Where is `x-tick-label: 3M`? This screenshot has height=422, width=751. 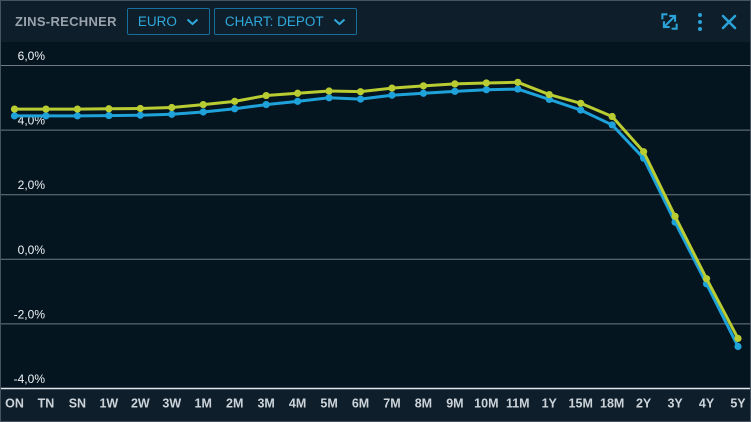 x-tick-label: 3M is located at coordinates (265, 404).